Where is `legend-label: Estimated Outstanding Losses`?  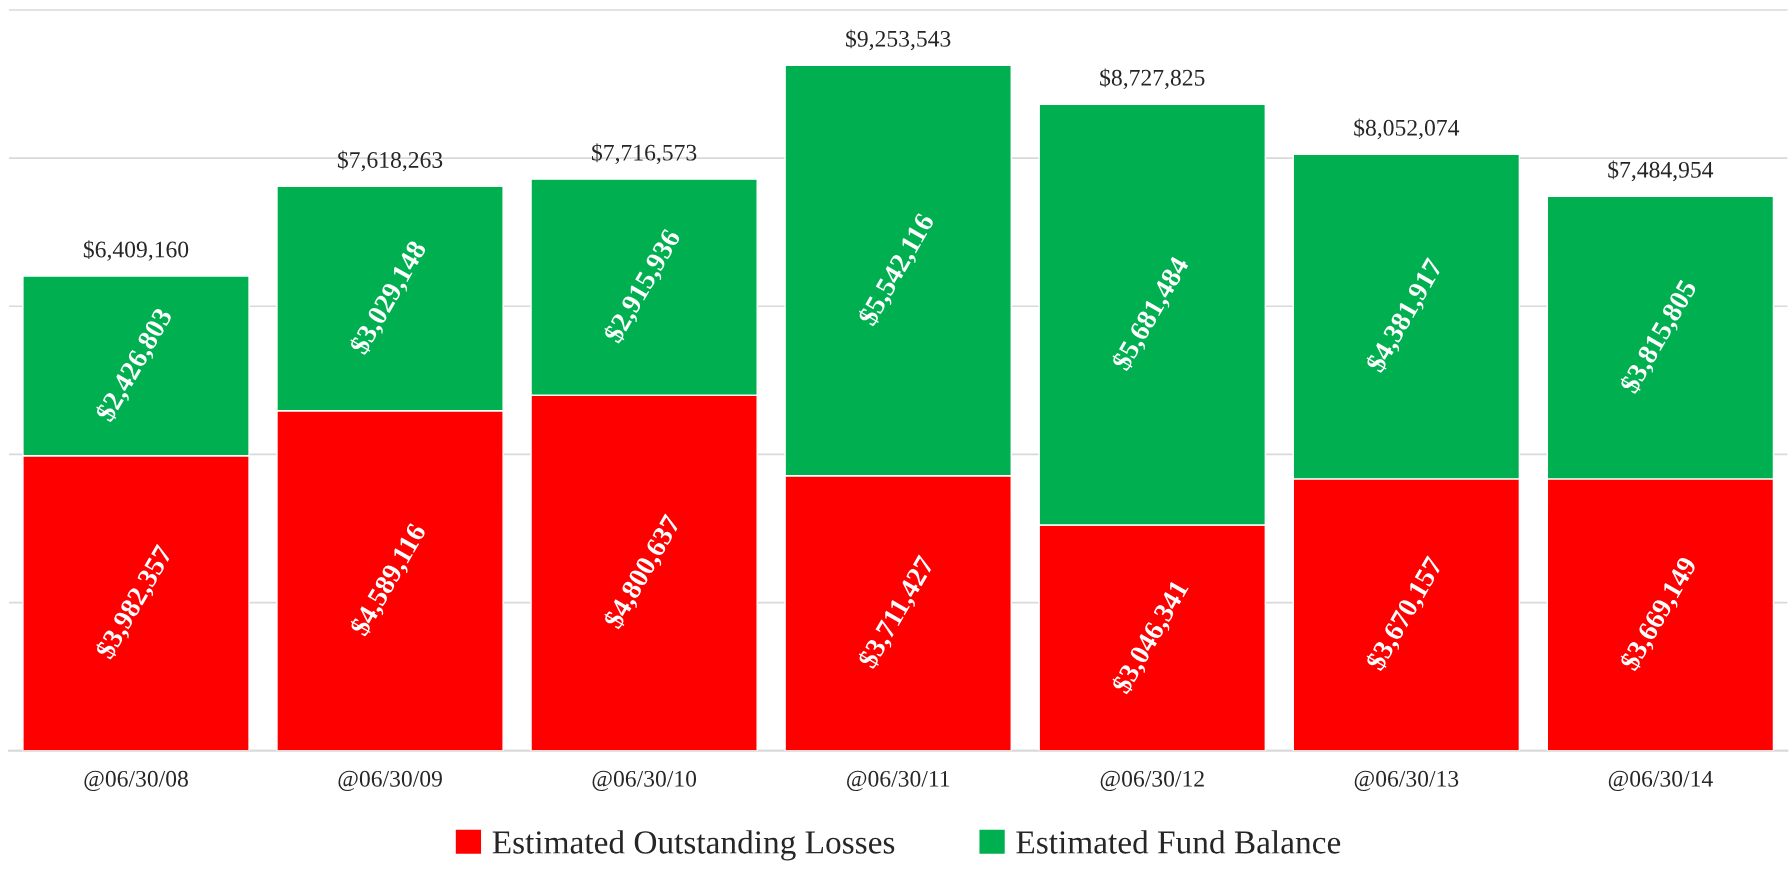 legend-label: Estimated Outstanding Losses is located at coordinates (693, 845).